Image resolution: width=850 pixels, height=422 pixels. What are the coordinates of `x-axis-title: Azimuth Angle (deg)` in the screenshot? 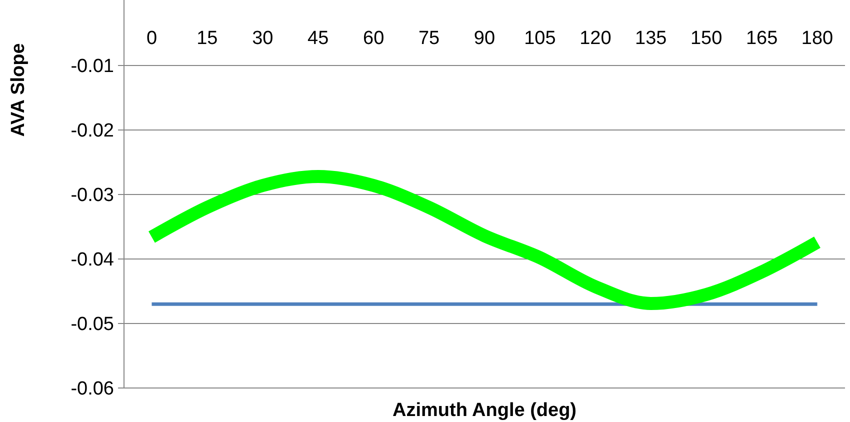 It's located at (484, 410).